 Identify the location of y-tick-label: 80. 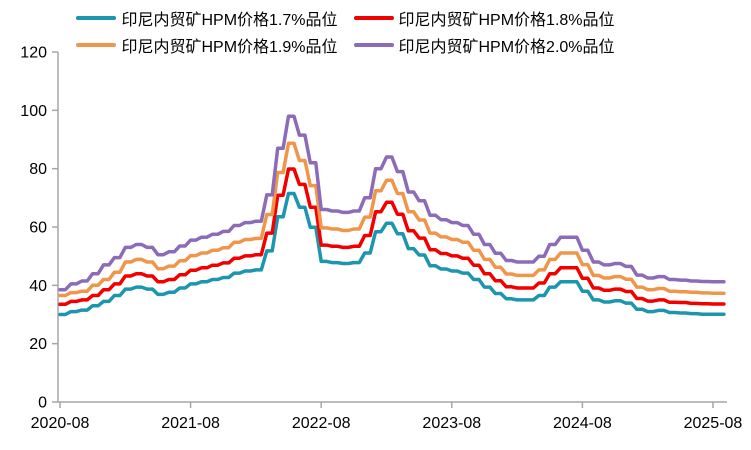
(38, 169).